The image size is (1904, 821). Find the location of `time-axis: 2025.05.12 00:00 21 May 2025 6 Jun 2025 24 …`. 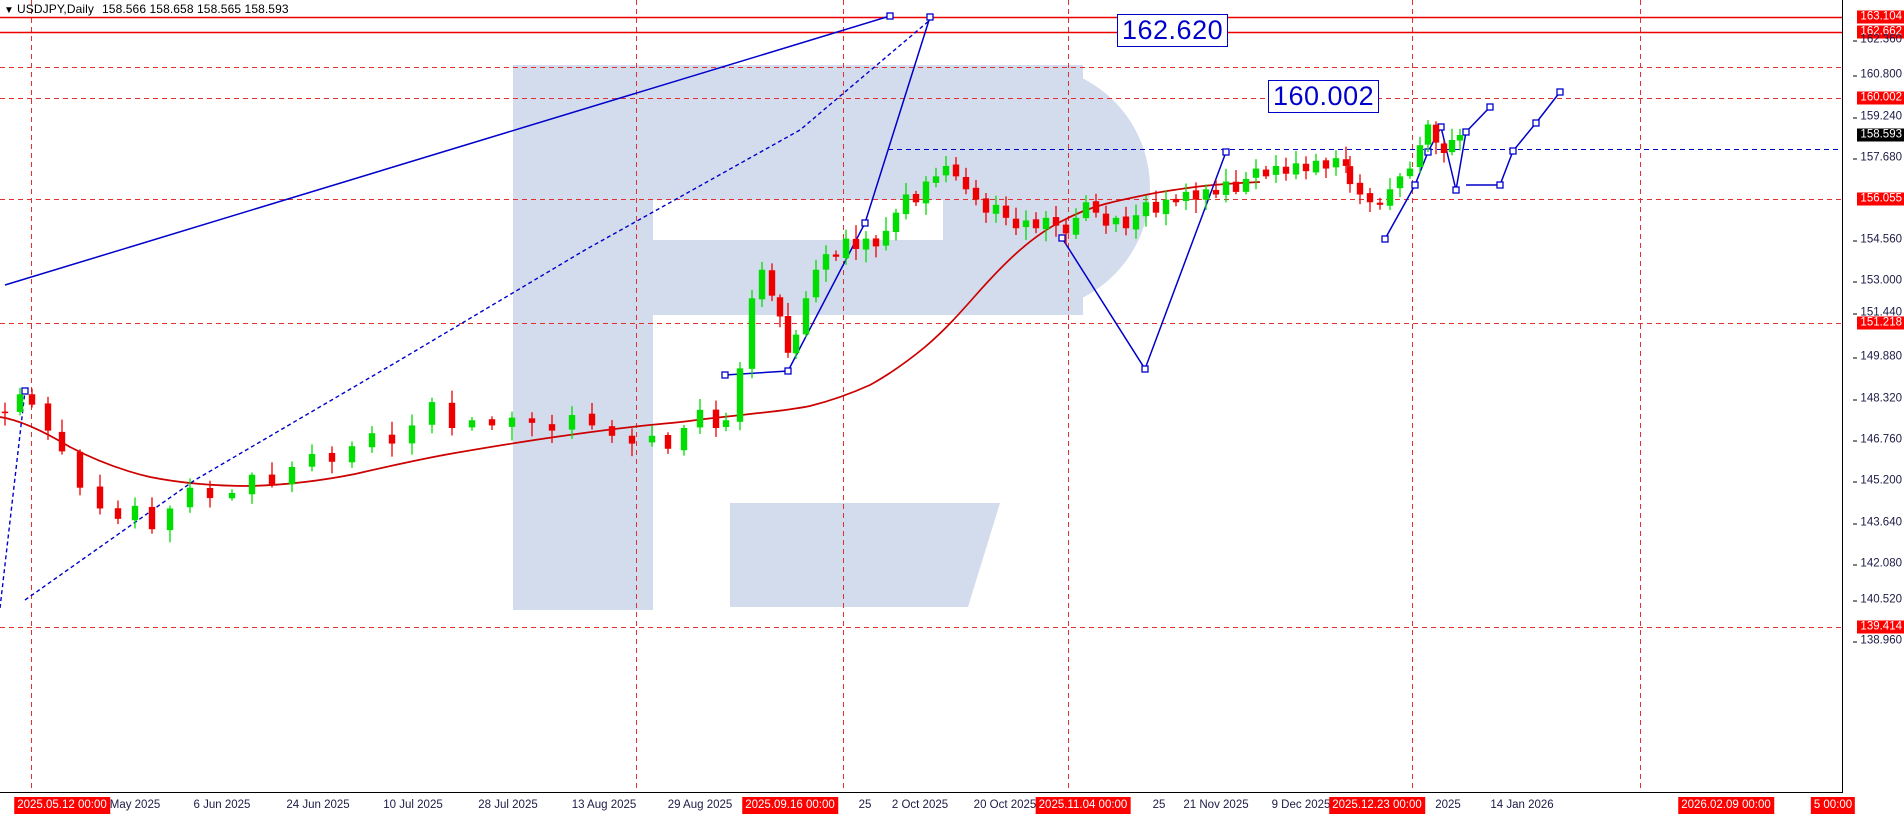

time-axis: 2025.05.12 00:00 21 May 2025 6 Jun 2025 24 … is located at coordinates (928, 807).